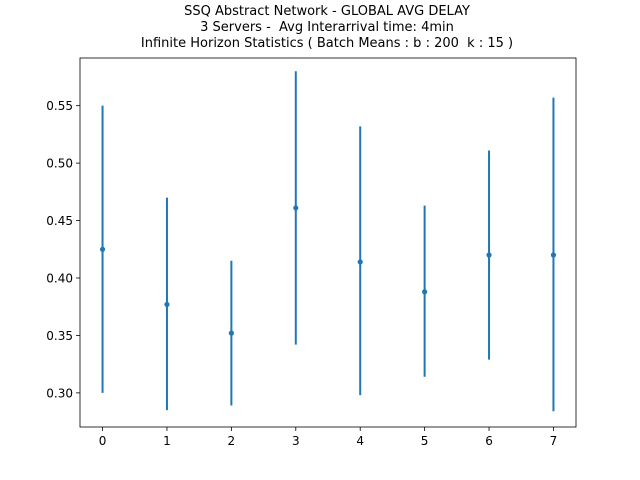 Image resolution: width=640 pixels, height=480 pixels. Describe the element at coordinates (425, 441) in the screenshot. I see `x-tick-label: 5` at that location.